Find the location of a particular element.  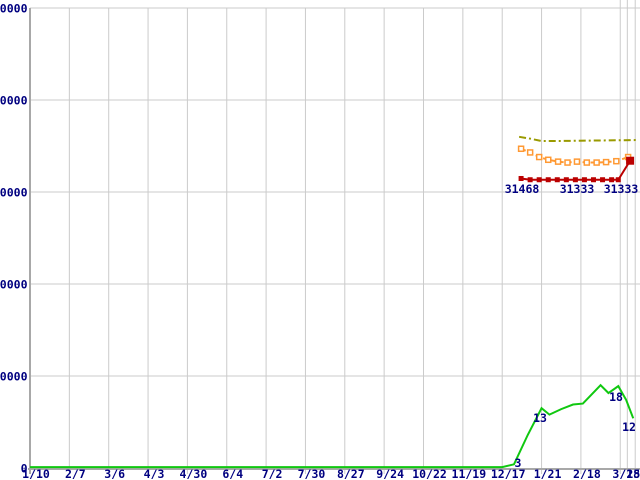

x-tick-label: 8/27 is located at coordinates (351, 473).